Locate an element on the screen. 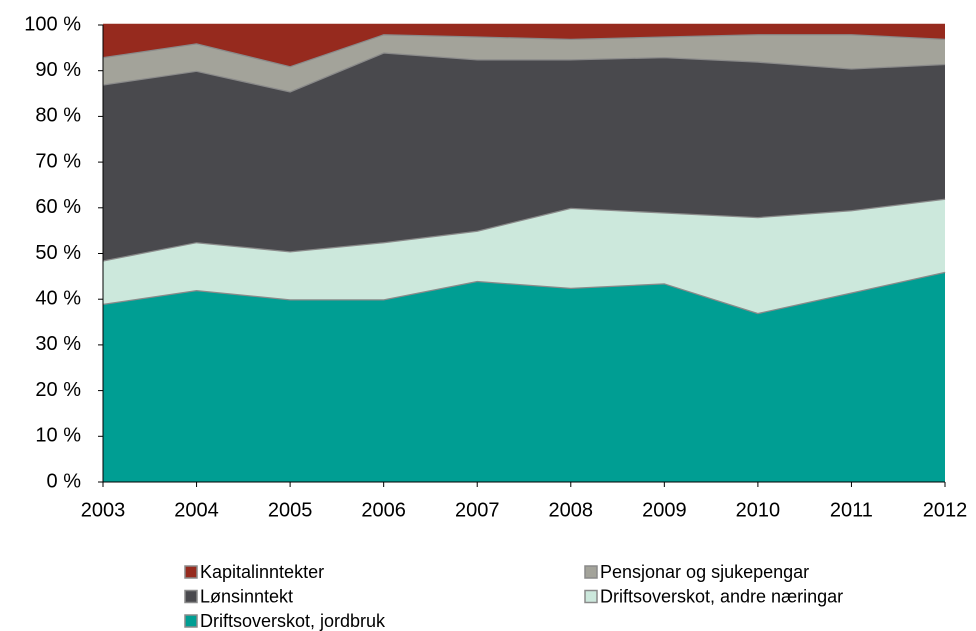 This screenshot has height=631, width=976. x-tick-label: 2006 is located at coordinates (383, 510).